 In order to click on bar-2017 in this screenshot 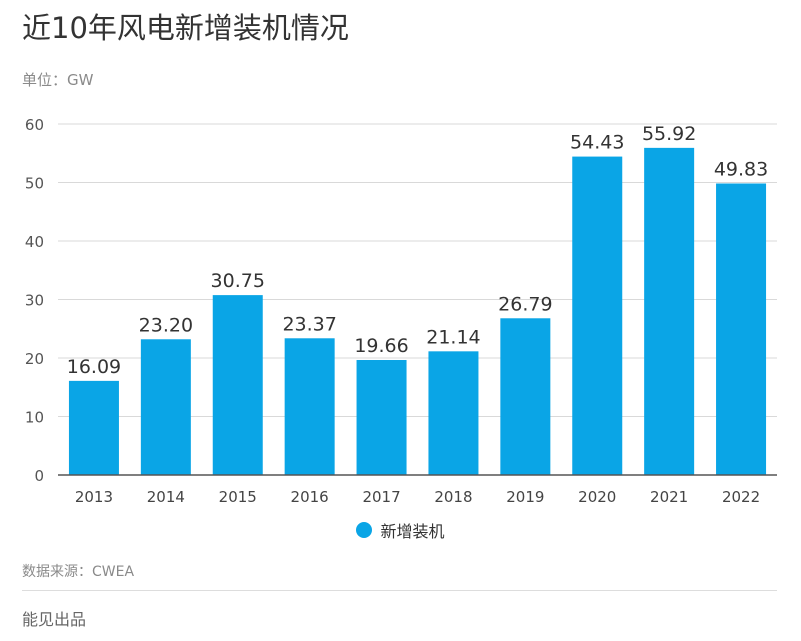, I will do `click(381, 417)`.